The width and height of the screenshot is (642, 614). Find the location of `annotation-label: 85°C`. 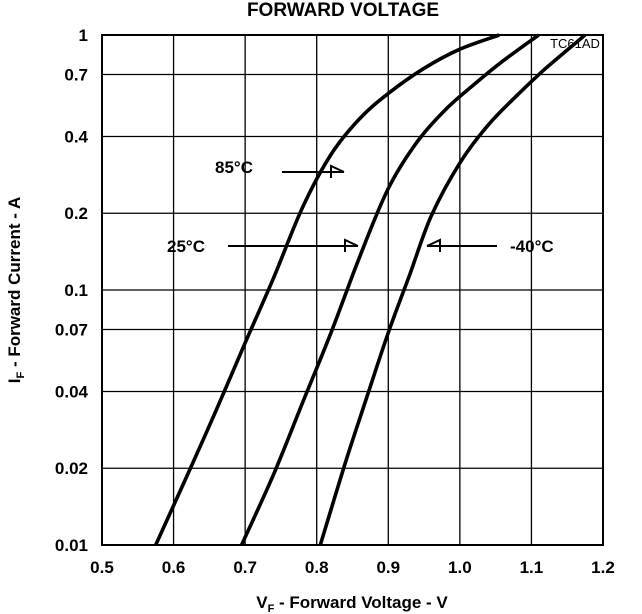

annotation-label: 85°C is located at coordinates (234, 167).